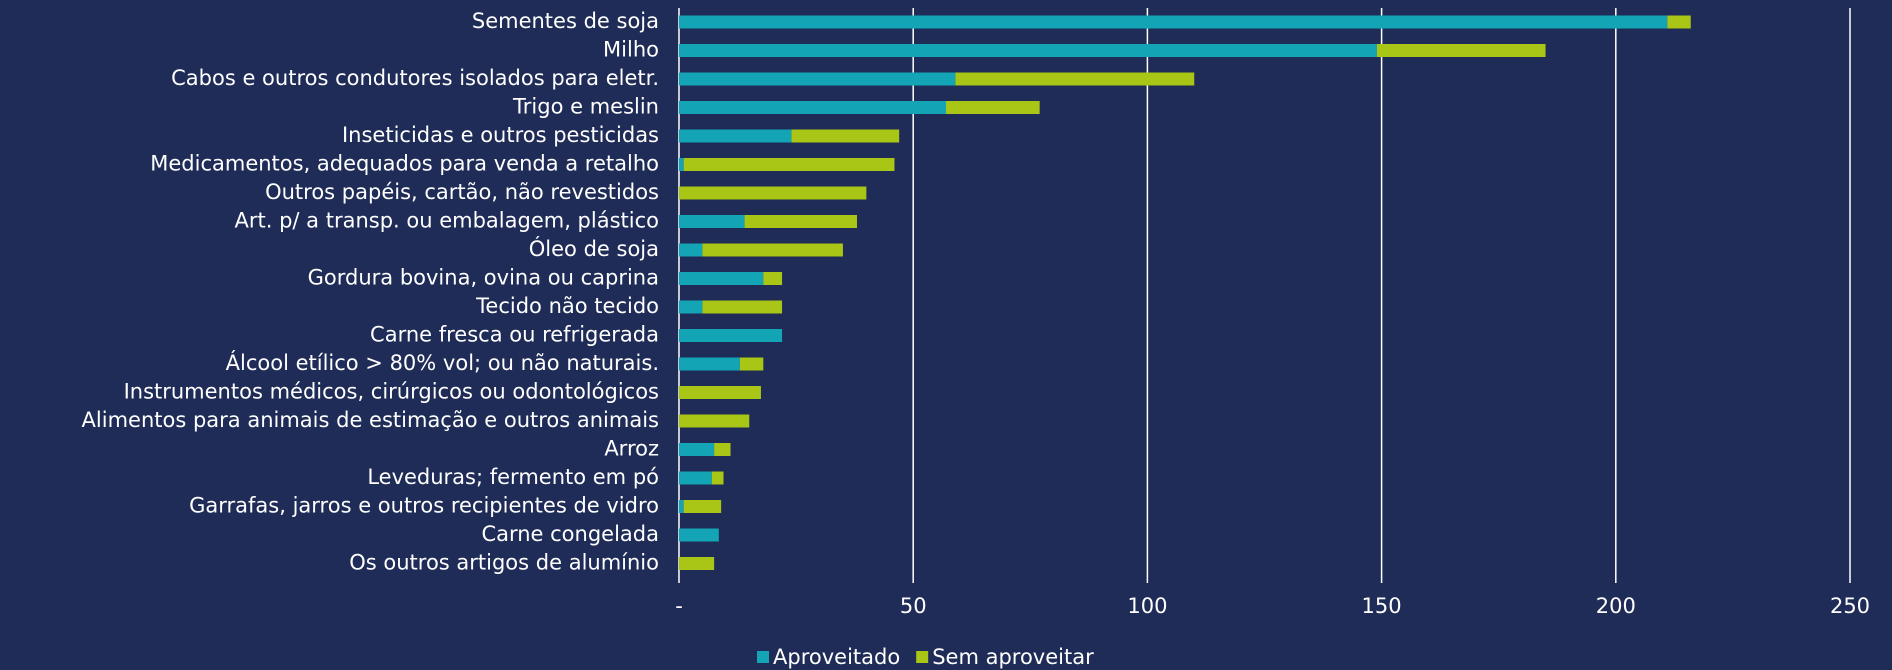 This screenshot has height=670, width=1892. What do you see at coordinates (631, 50) in the screenshot?
I see `y-tick-label: Milho` at bounding box center [631, 50].